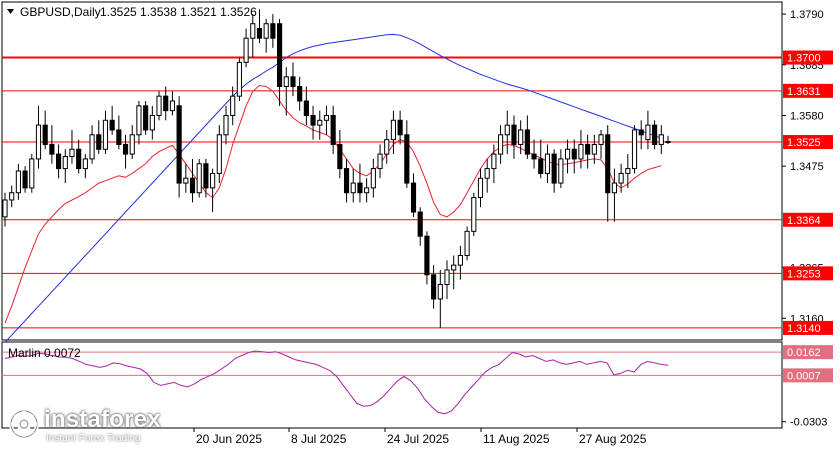  Describe the element at coordinates (24, 424) in the screenshot. I see `instaforex-logo-icon` at that location.